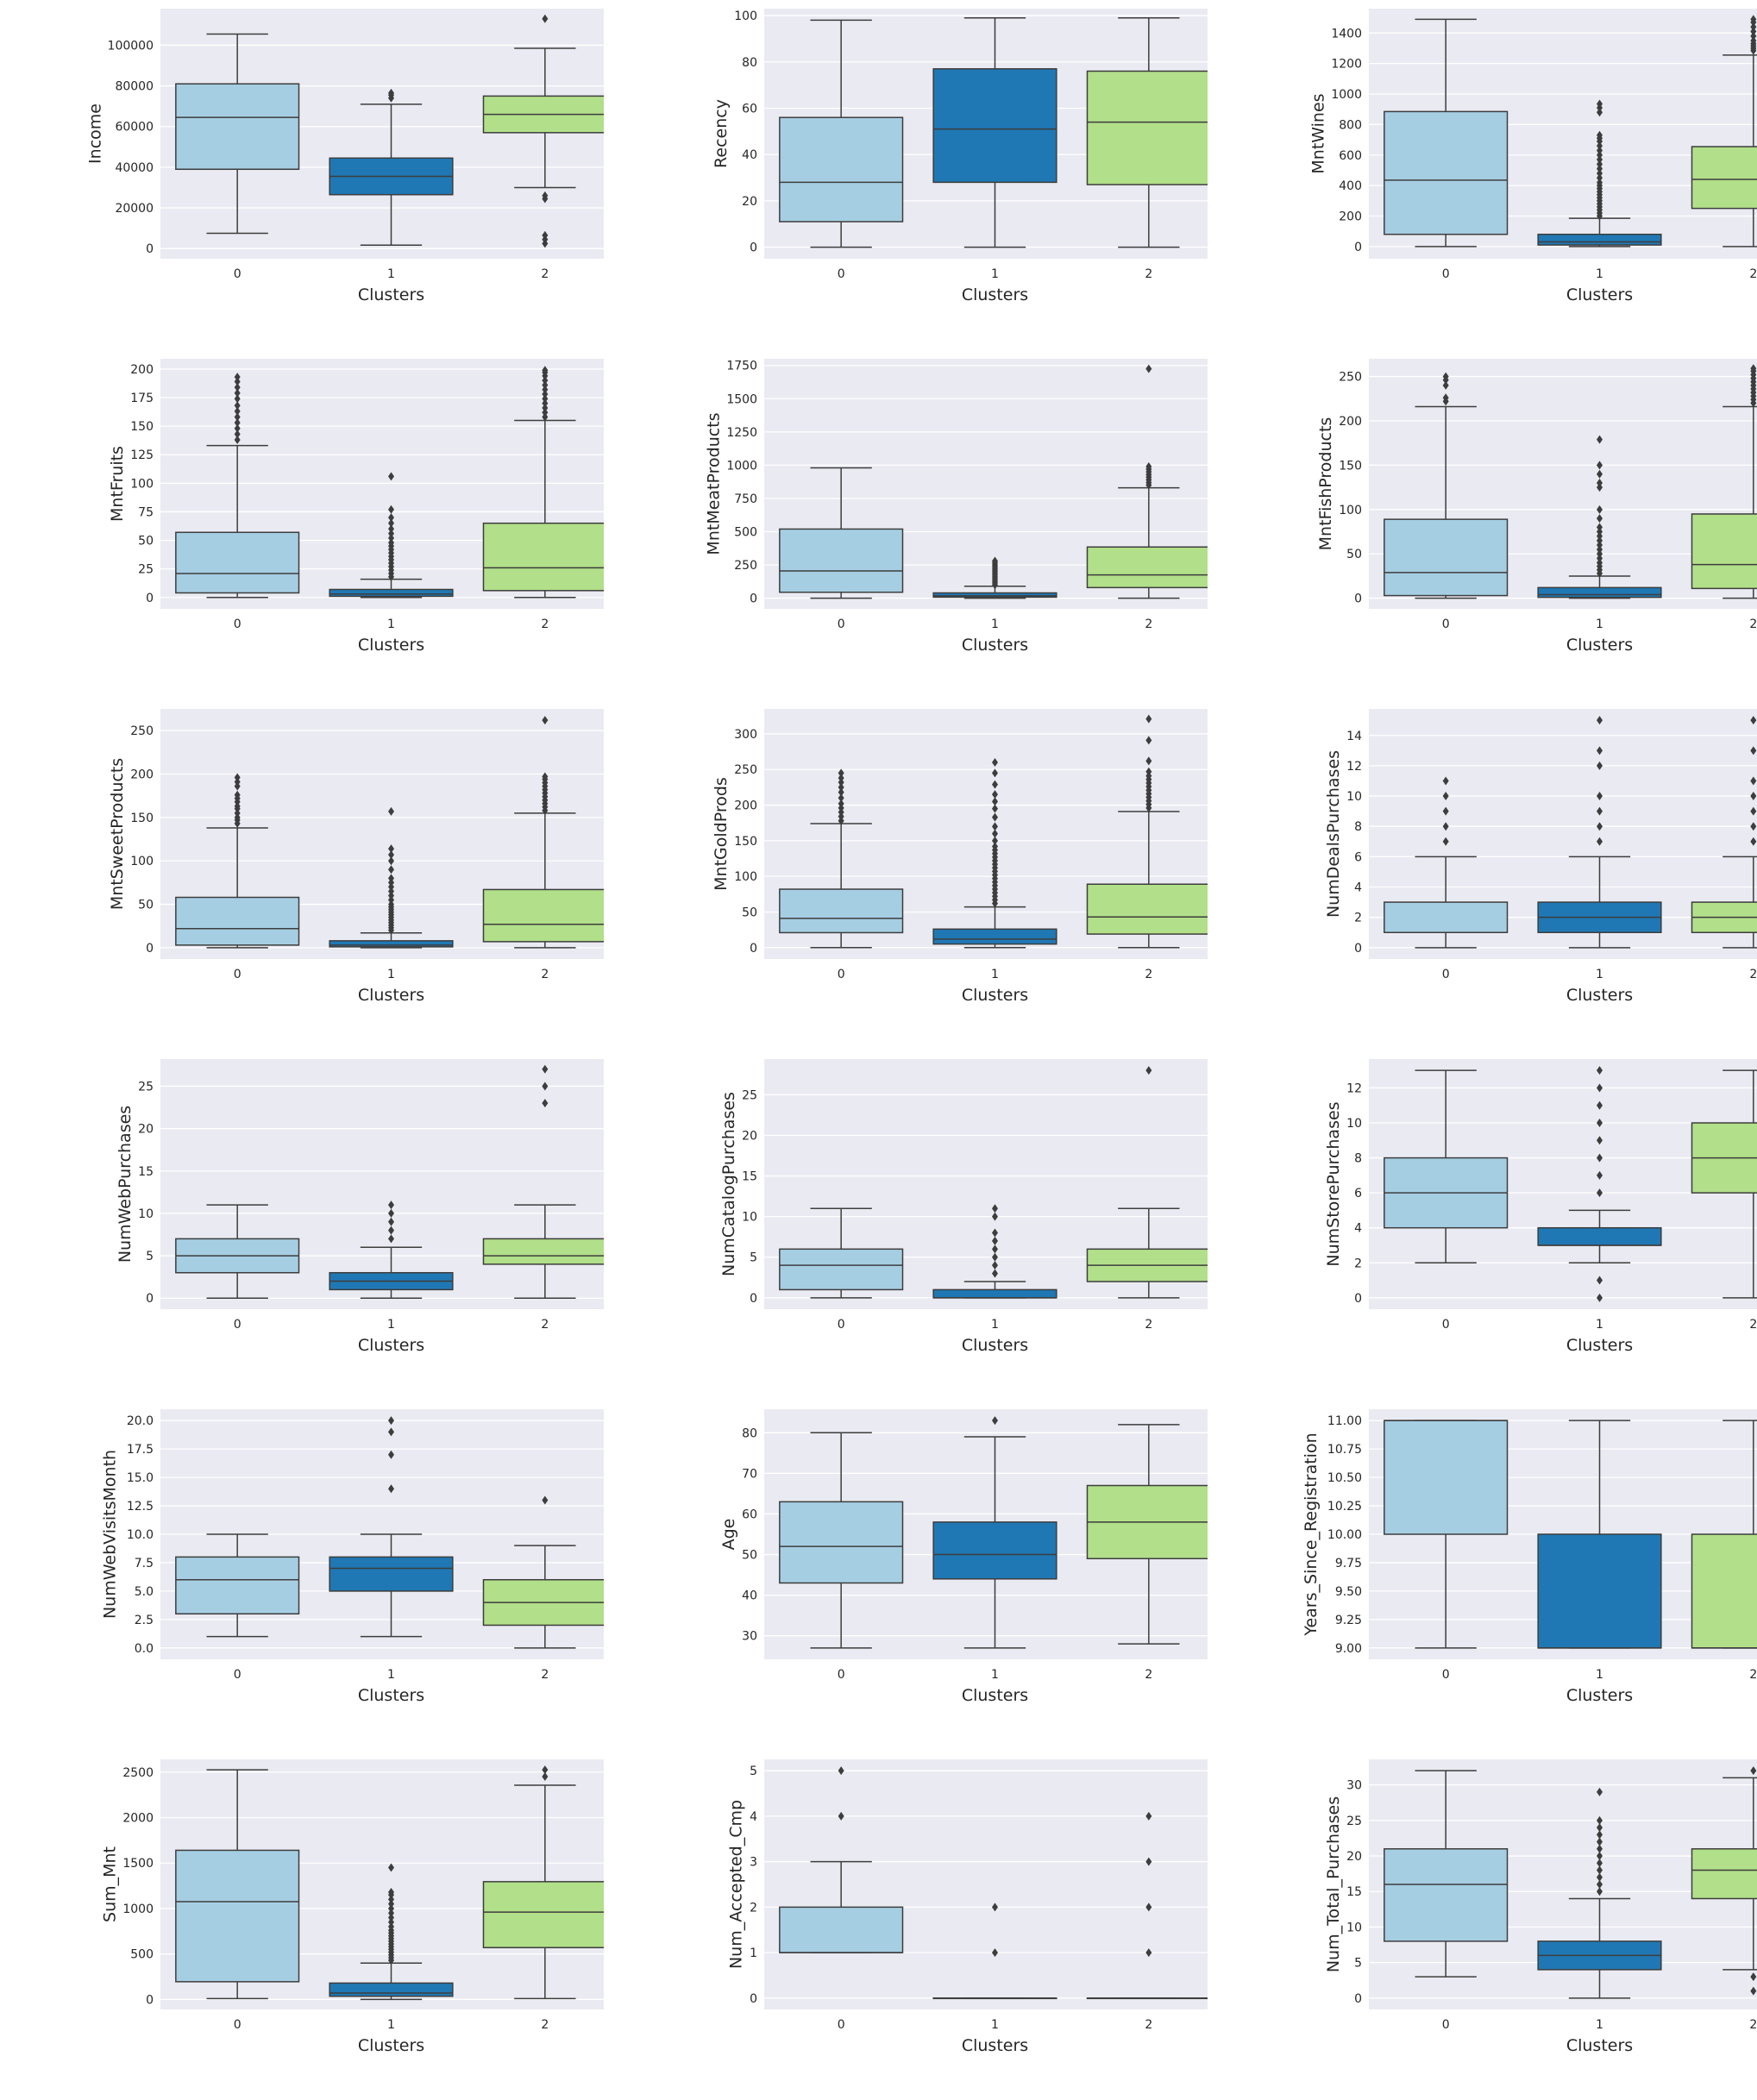 Image resolution: width=1757 pixels, height=2100 pixels. I want to click on y-tick-label: 40, so click(750, 155).